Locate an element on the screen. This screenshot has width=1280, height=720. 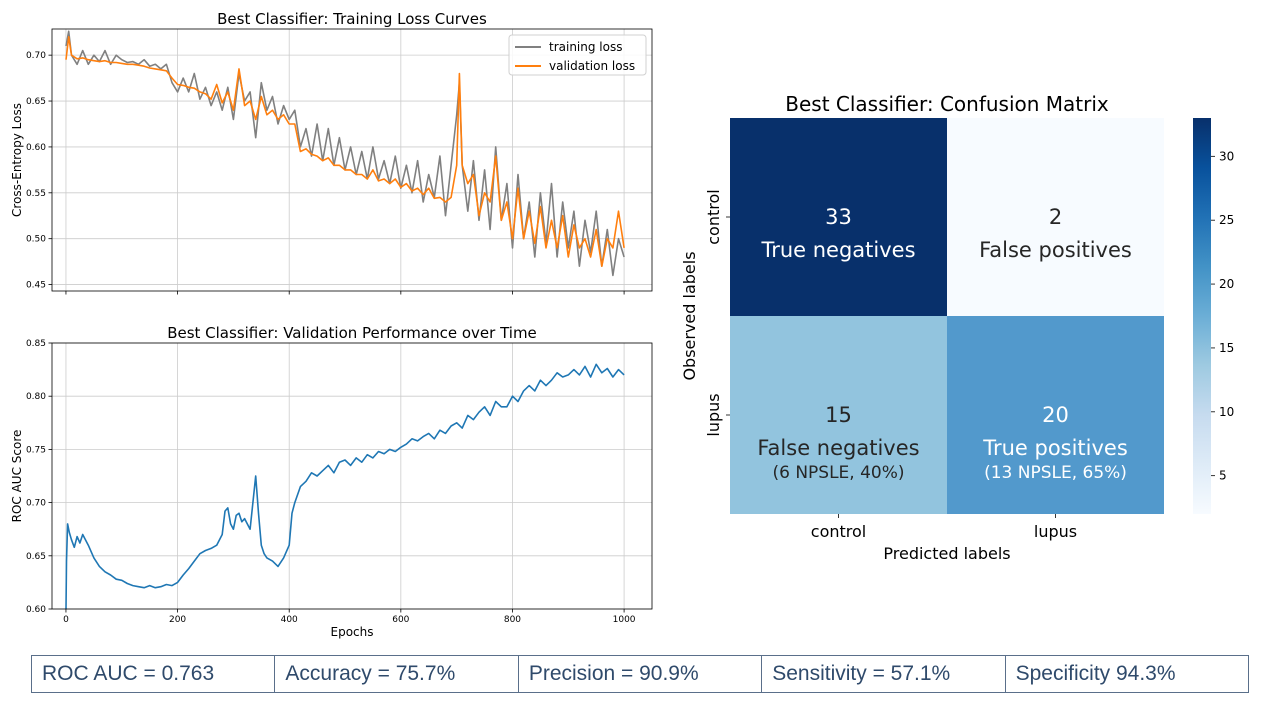
cm-cell-count: 33 is located at coordinates (838, 217).